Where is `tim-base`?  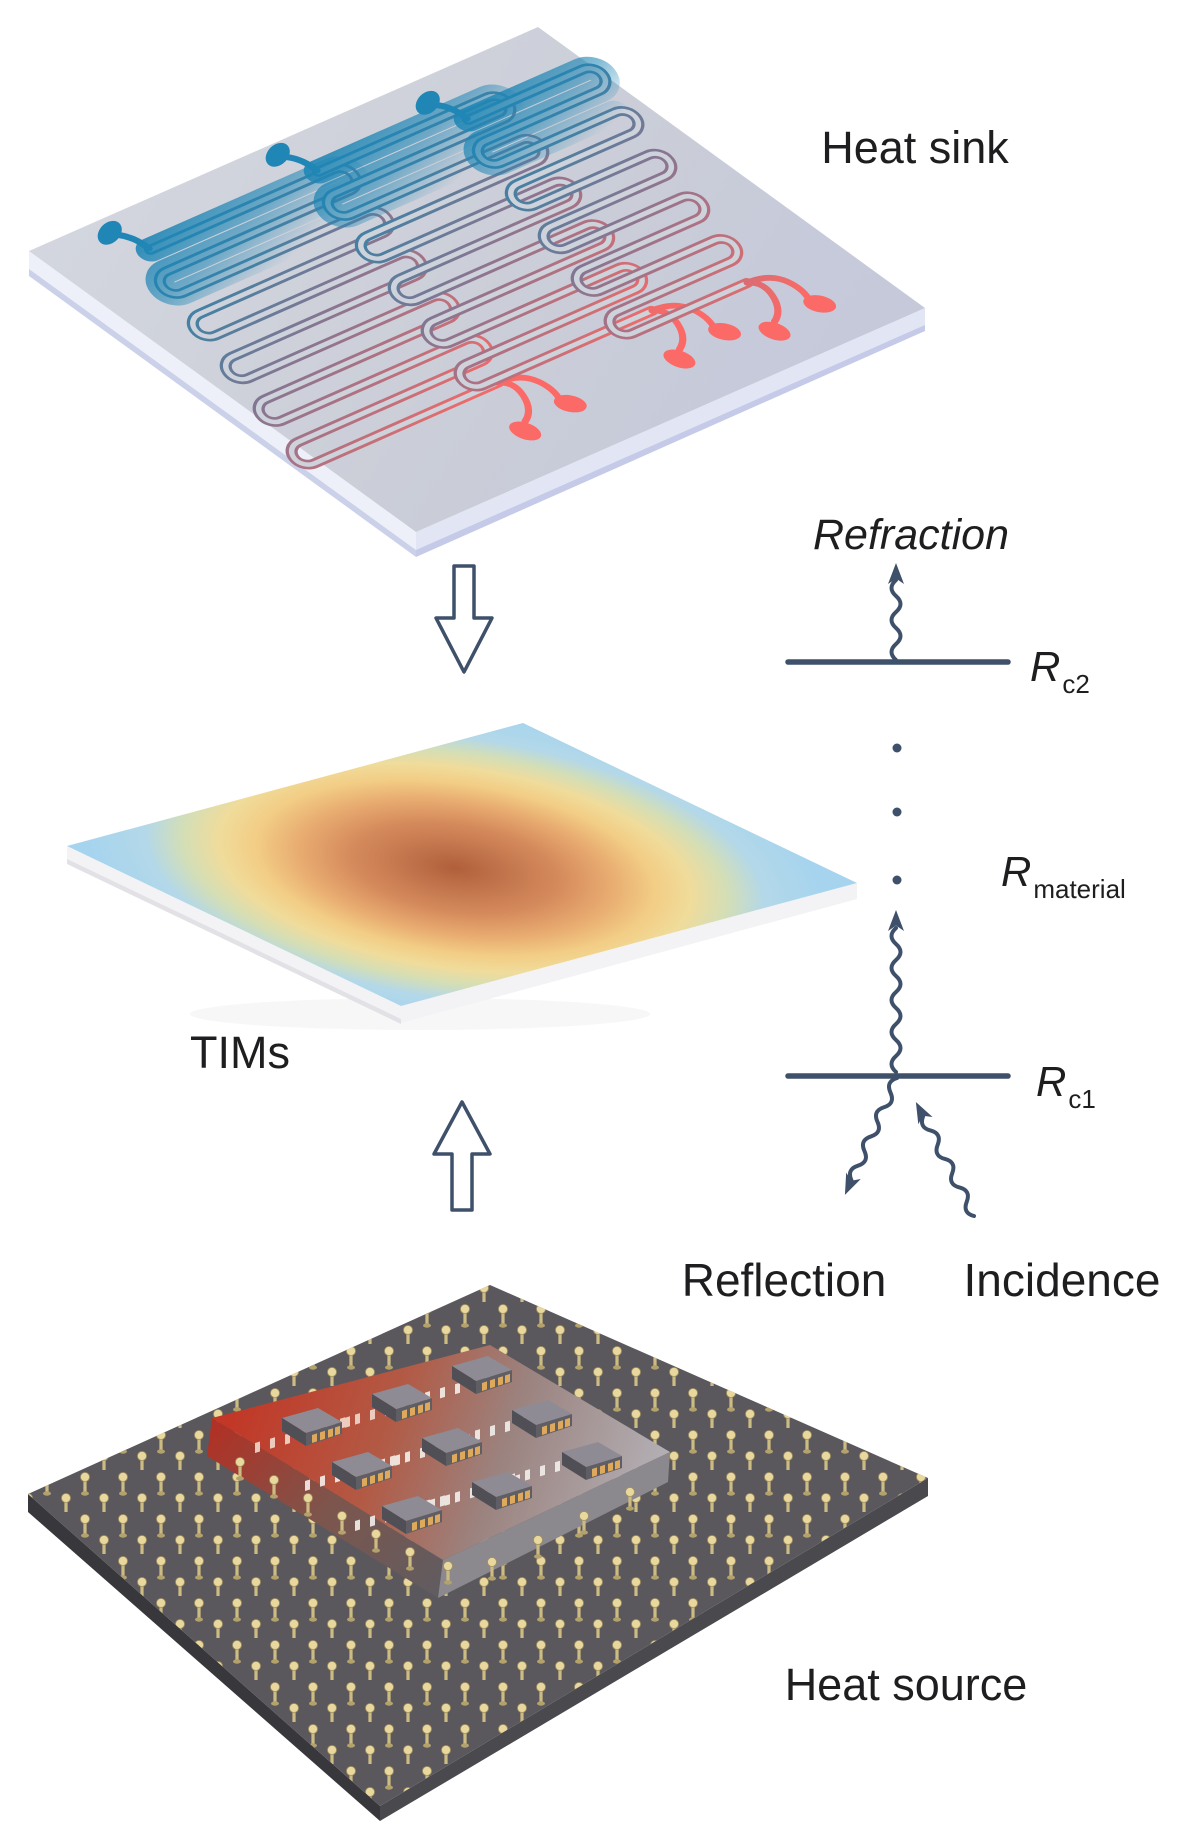
tim-base is located at coordinates (462, 934).